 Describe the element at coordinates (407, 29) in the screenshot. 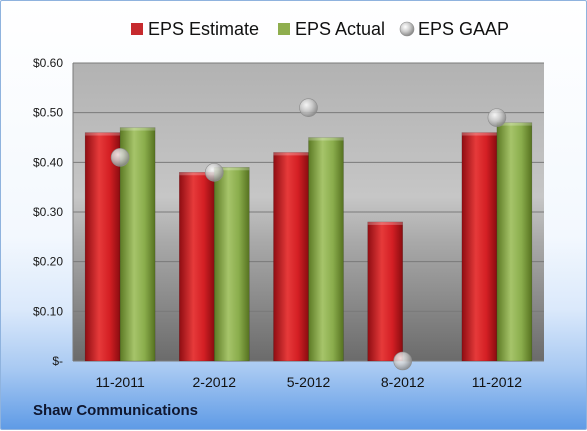

I see `legend-swatch-eps-gaap` at that location.